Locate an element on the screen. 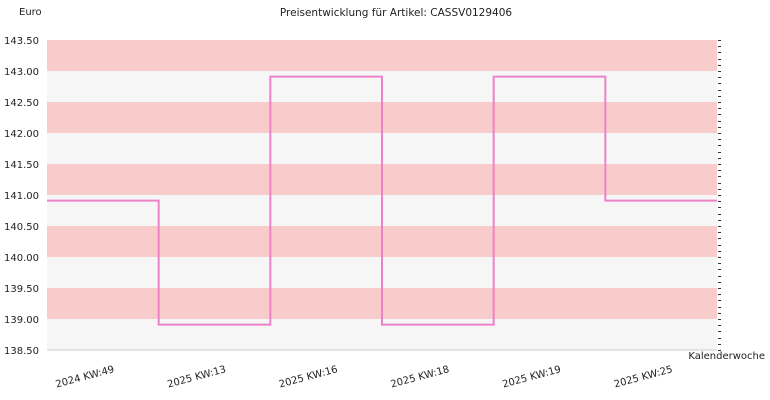 The width and height of the screenshot is (770, 400). x-tick-label: 2025 KW:16 is located at coordinates (308, 377).